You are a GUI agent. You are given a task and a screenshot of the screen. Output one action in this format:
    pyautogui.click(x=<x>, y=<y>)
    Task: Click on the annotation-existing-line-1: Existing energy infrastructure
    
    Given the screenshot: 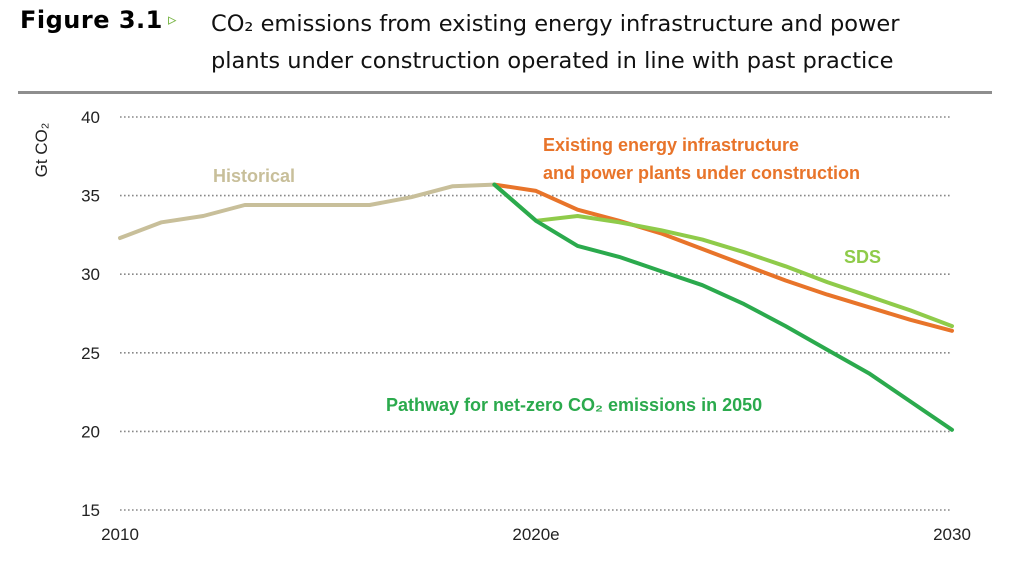 What is the action you would take?
    pyautogui.click(x=671, y=145)
    